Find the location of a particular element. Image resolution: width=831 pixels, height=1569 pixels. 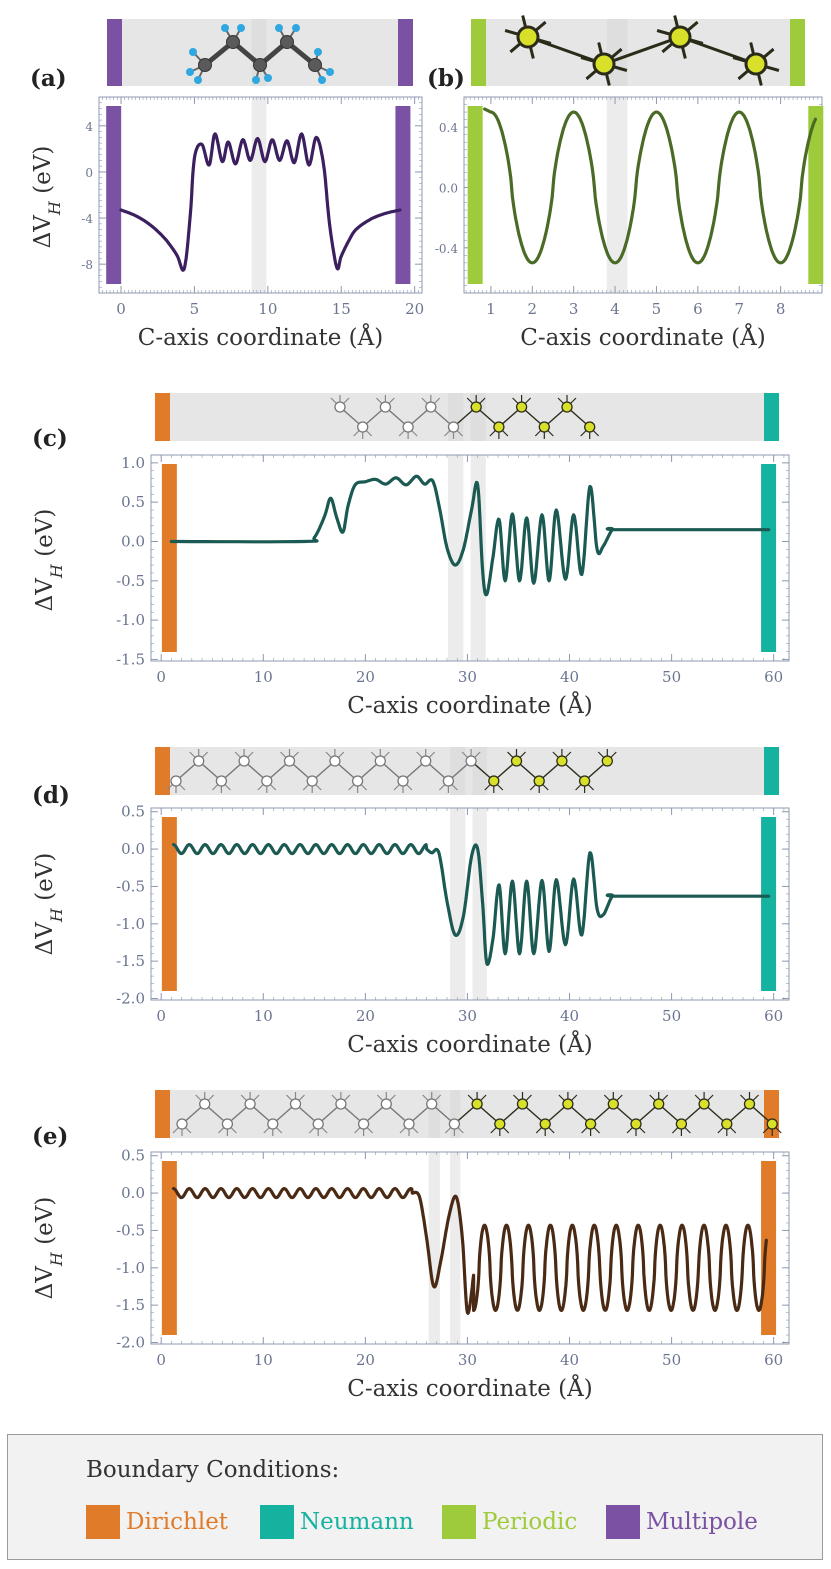

panel-label: (a) is located at coordinates (48, 78).